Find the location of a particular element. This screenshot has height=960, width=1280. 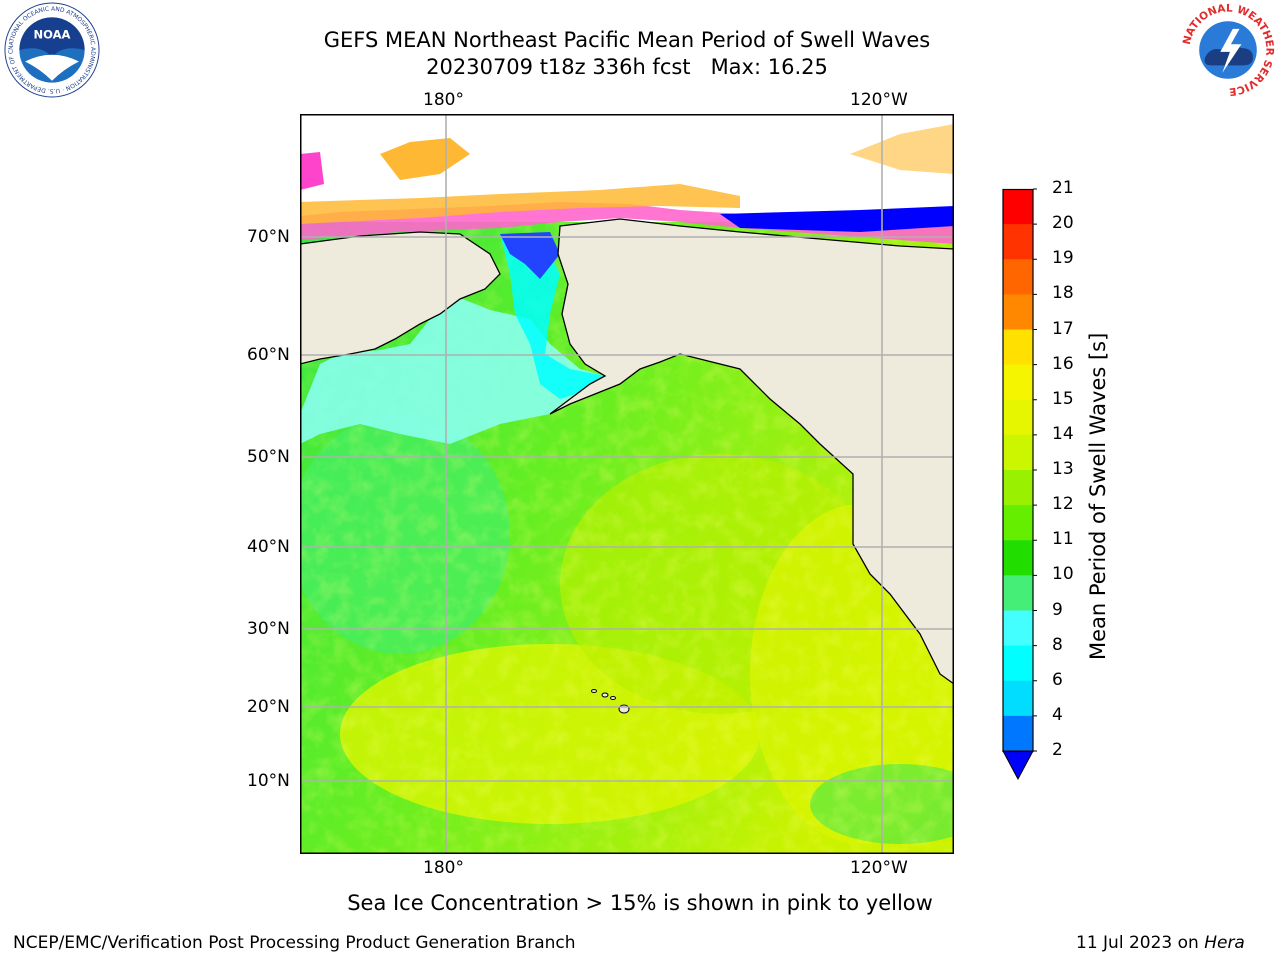

colorbar-tick-label: 2 is located at coordinates (1057, 750).